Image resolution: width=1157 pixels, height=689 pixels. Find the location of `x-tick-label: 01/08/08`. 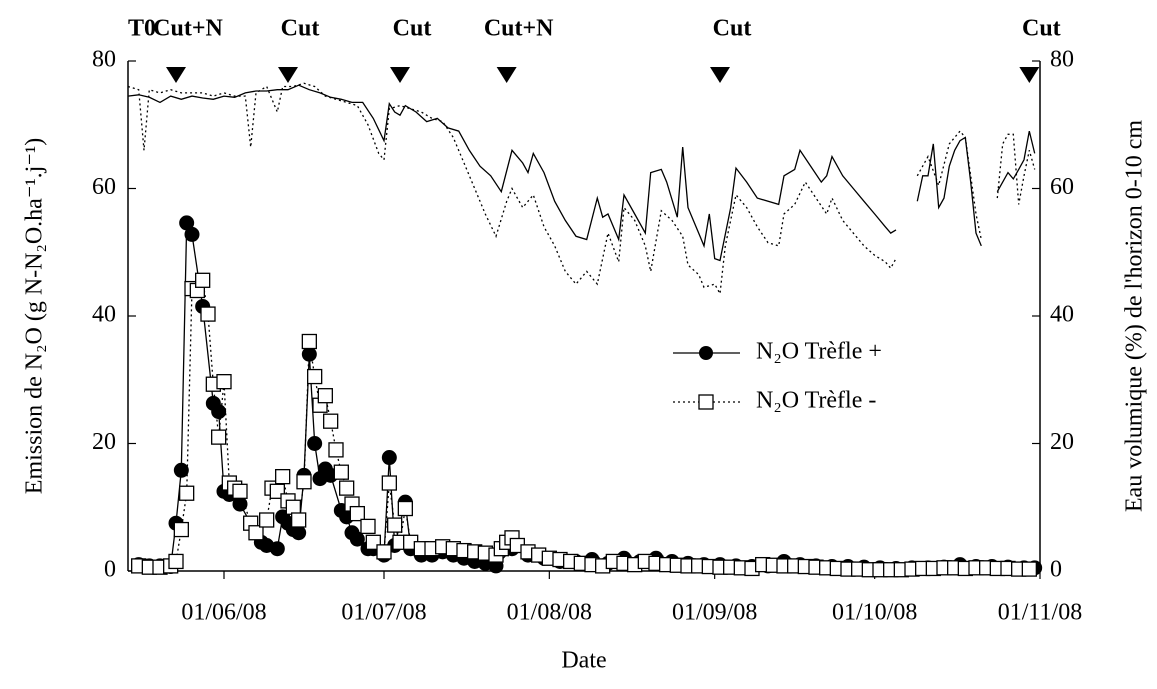

x-tick-label: 01/08/08 is located at coordinates (549, 613).